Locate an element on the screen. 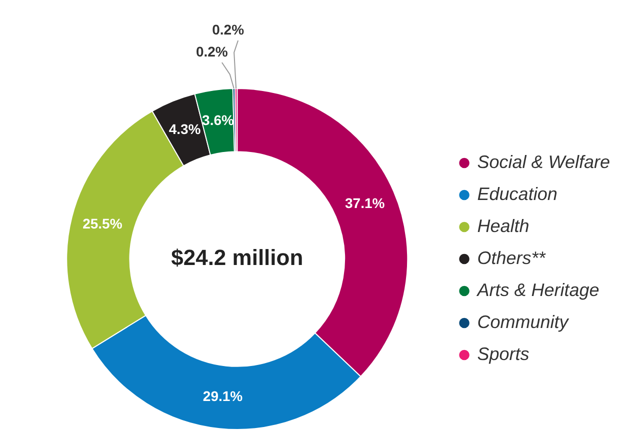 The width and height of the screenshot is (633, 432). legend-label: Social & Welfare is located at coordinates (543, 162).